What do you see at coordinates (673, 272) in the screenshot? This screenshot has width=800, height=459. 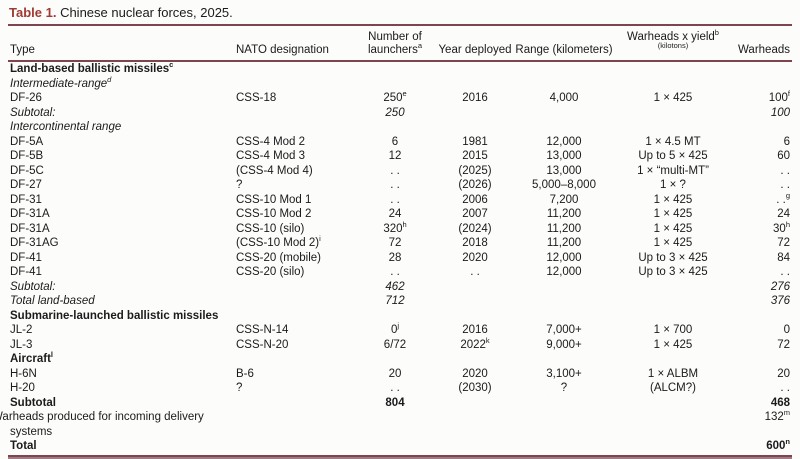 I see `cell-yield: Up to 3 × 425` at bounding box center [673, 272].